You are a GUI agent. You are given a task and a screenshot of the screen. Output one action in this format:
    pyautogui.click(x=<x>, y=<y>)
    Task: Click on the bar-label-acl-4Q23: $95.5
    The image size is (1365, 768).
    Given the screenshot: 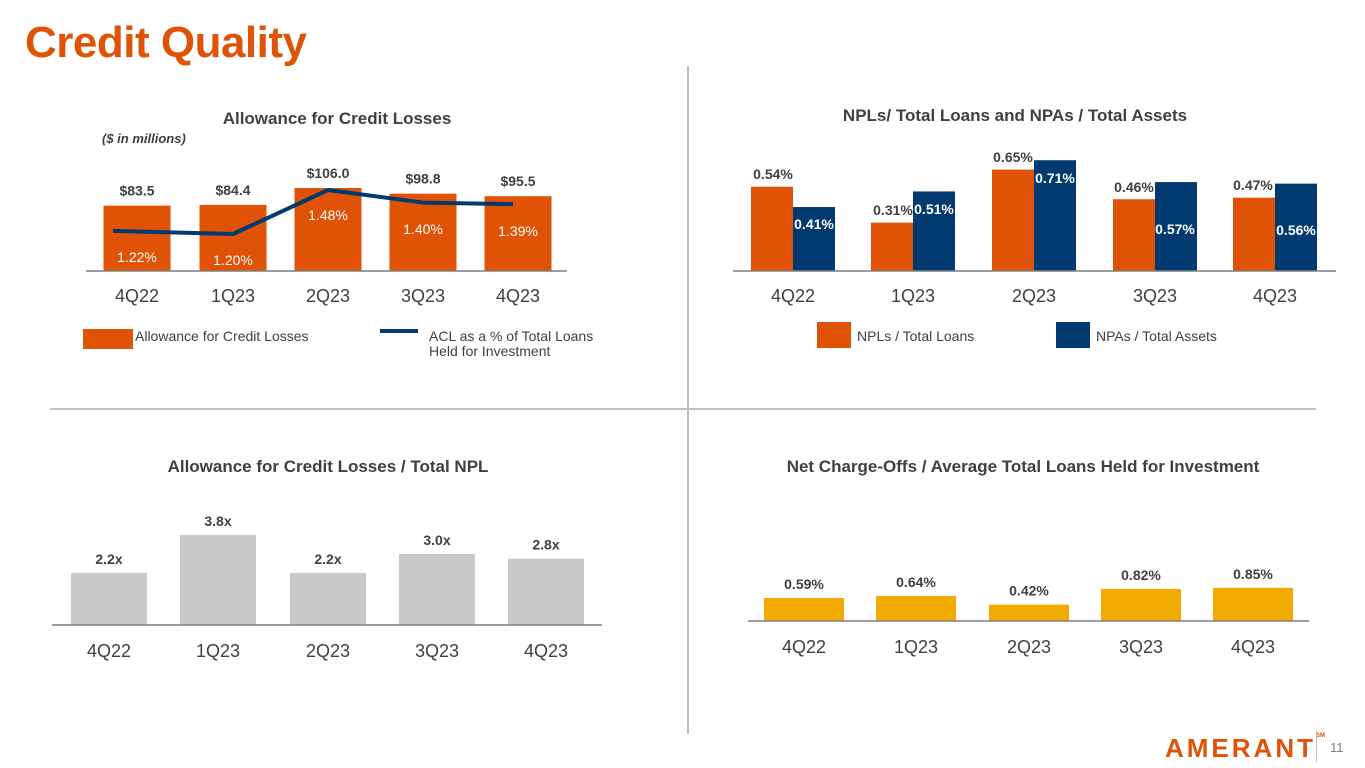 What is the action you would take?
    pyautogui.click(x=517, y=181)
    